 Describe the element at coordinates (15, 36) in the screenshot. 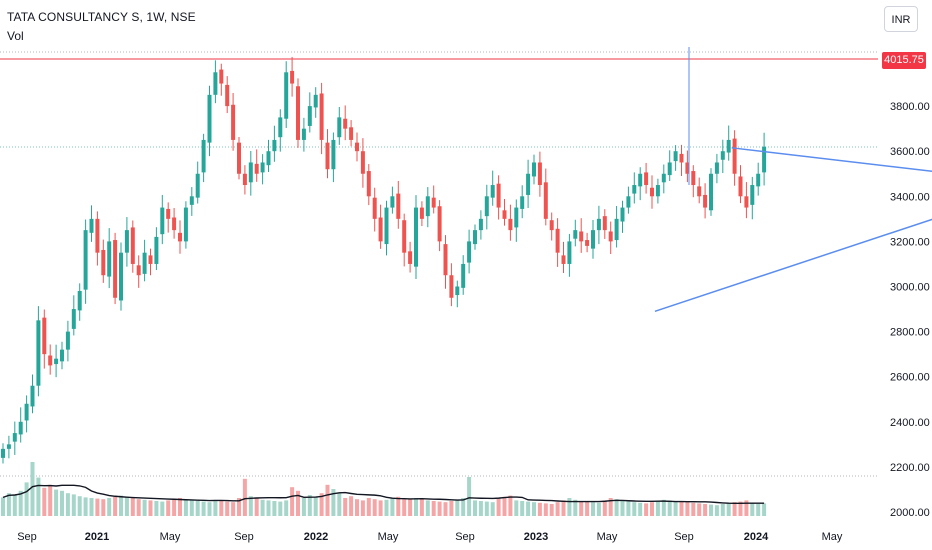

I see `volume-label: Vol` at that location.